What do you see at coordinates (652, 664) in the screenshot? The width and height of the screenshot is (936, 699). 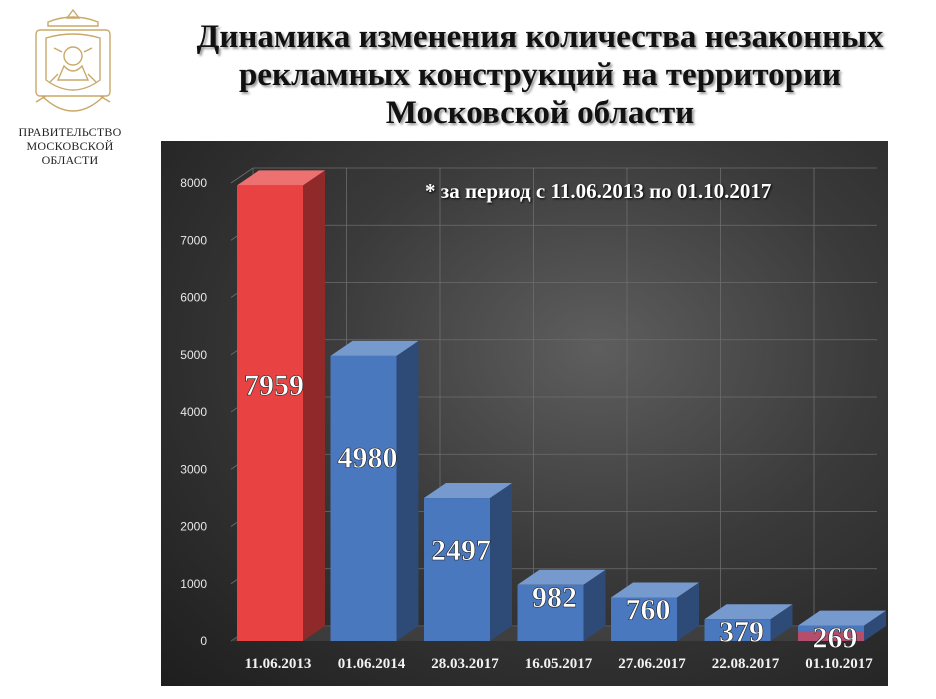 I see `x-tick-label: 27.06.2017` at bounding box center [652, 664].